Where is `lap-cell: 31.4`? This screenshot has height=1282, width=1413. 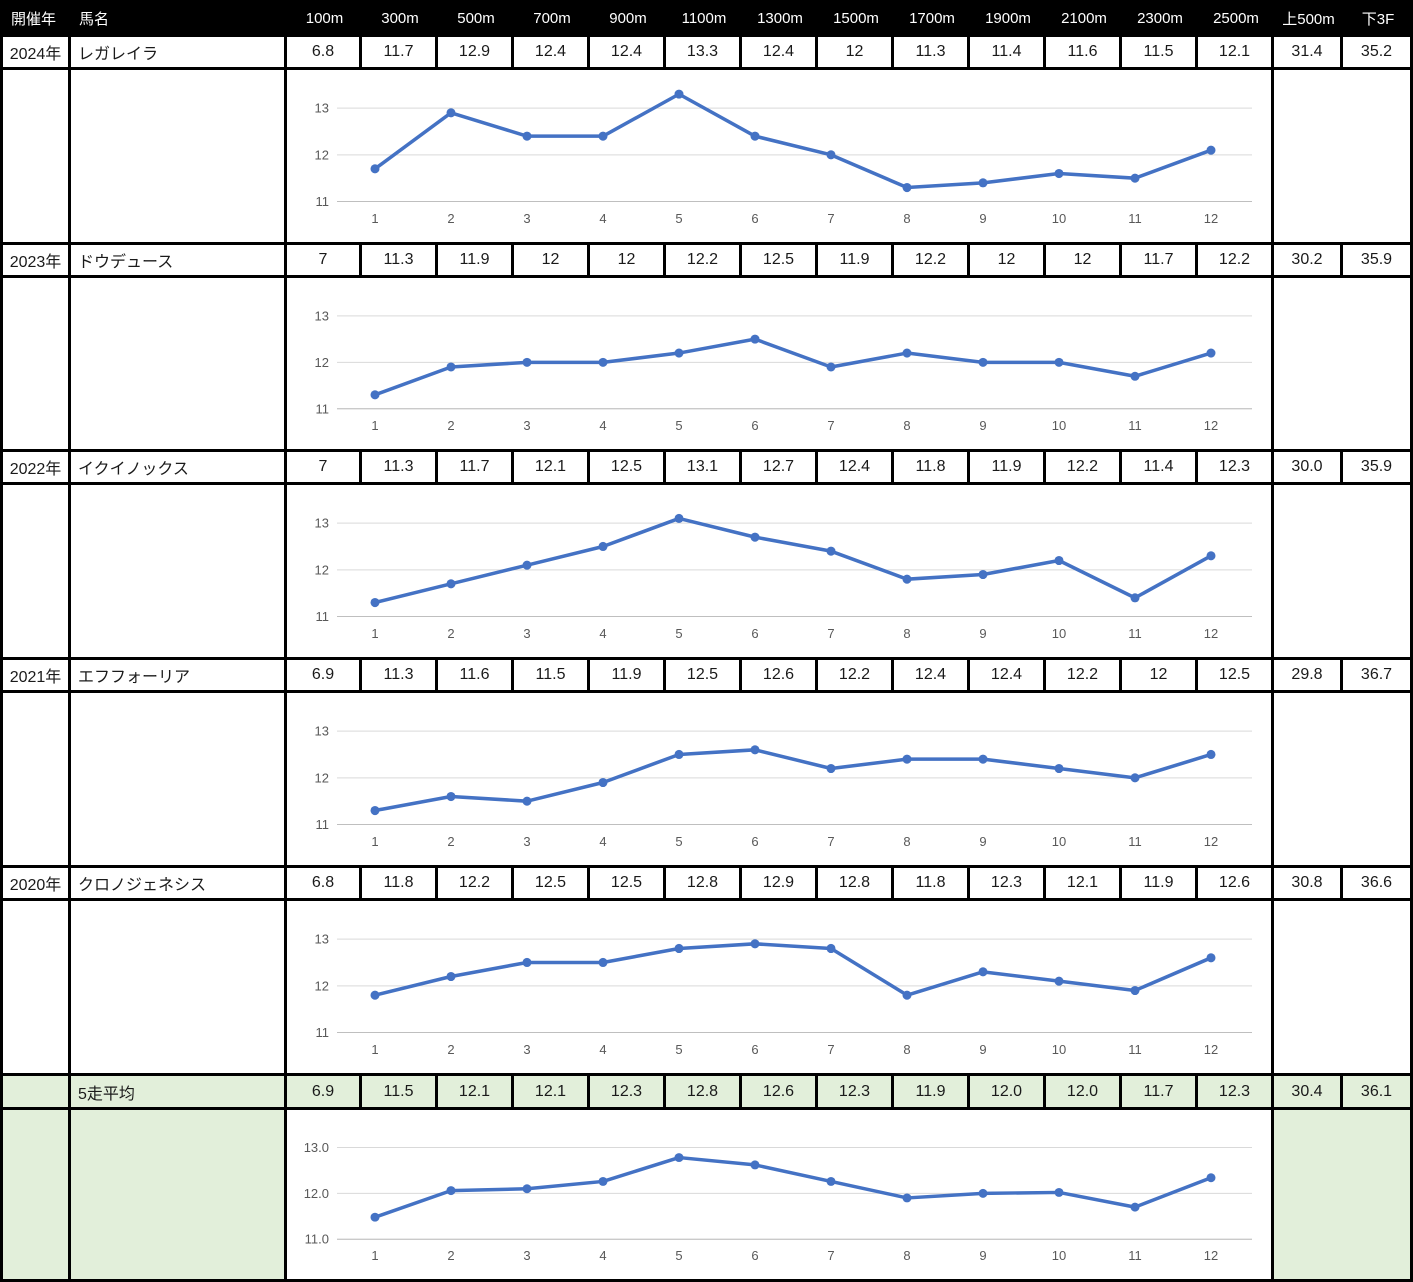 lap-cell: 31.4 is located at coordinates (1308, 53).